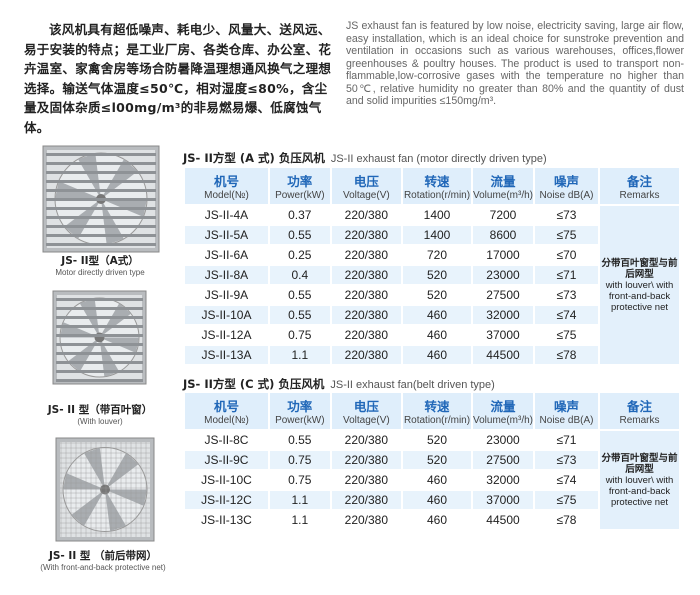 This screenshot has height=595, width=700. What do you see at coordinates (226, 255) in the screenshot?
I see `table-cell: JS-II-6A` at bounding box center [226, 255].